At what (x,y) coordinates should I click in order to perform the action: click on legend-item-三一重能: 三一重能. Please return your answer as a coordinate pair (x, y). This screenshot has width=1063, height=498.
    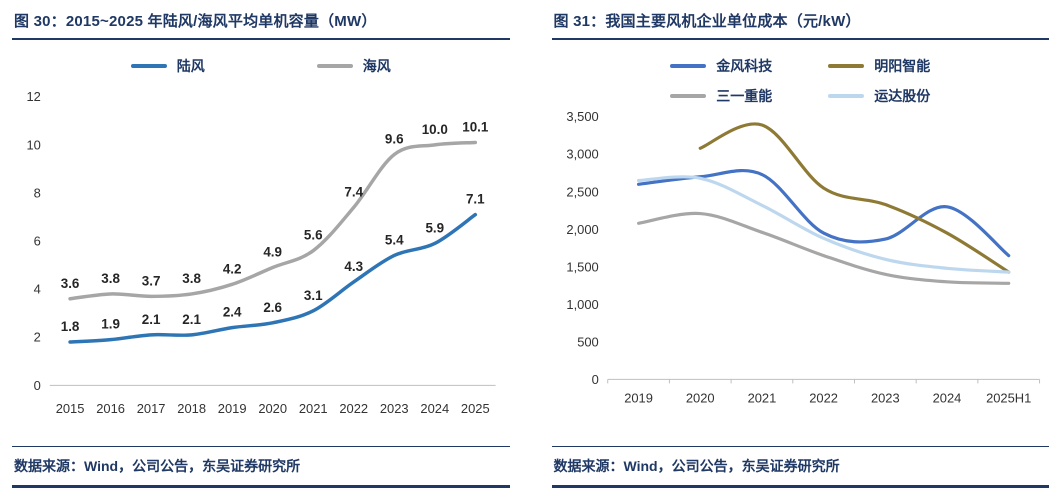
    Looking at the image, I should click on (721, 96).